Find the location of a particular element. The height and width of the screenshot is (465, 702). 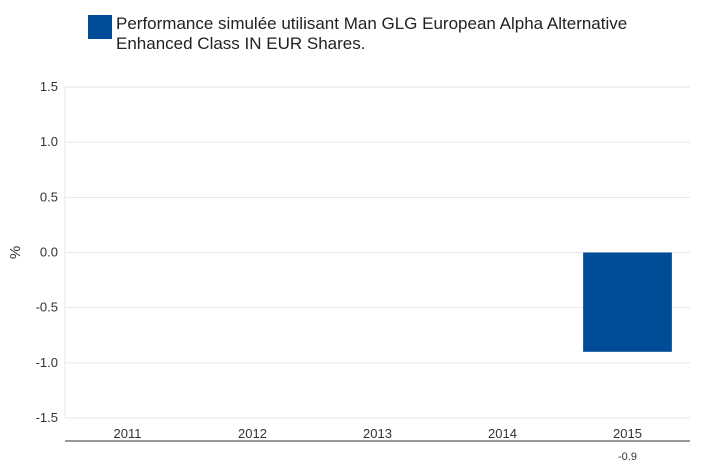

y-axis-ticks: 1.5 1.0 0.5 0.0 -0.5 -1.0 -1.5 is located at coordinates (47, 252).